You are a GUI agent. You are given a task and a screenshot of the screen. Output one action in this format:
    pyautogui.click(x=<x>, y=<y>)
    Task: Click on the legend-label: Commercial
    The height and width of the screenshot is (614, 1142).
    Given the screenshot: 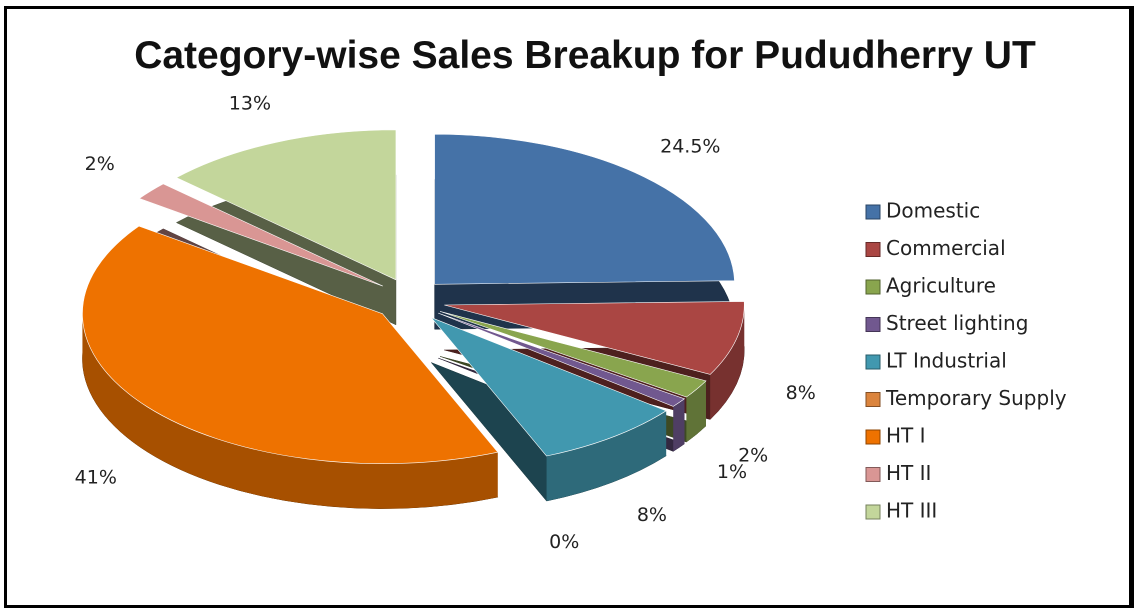 What is the action you would take?
    pyautogui.click(x=946, y=248)
    